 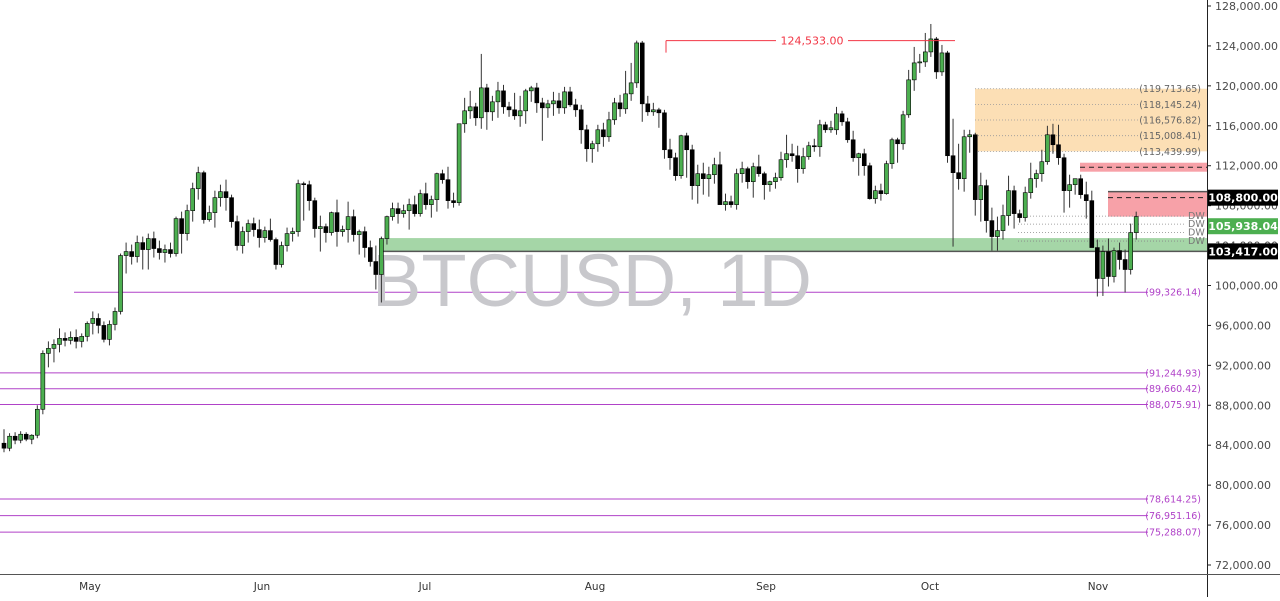 What do you see at coordinates (1246, 6) in the screenshot?
I see `price-tick-label: 128,000.00` at bounding box center [1246, 6].